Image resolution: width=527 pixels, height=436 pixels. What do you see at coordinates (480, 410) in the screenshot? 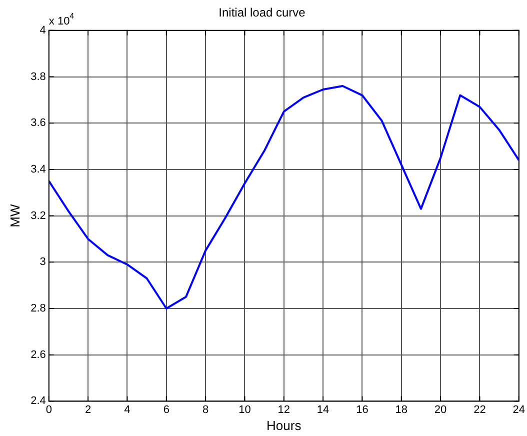
I see `x-tick-label: 22` at bounding box center [480, 410].